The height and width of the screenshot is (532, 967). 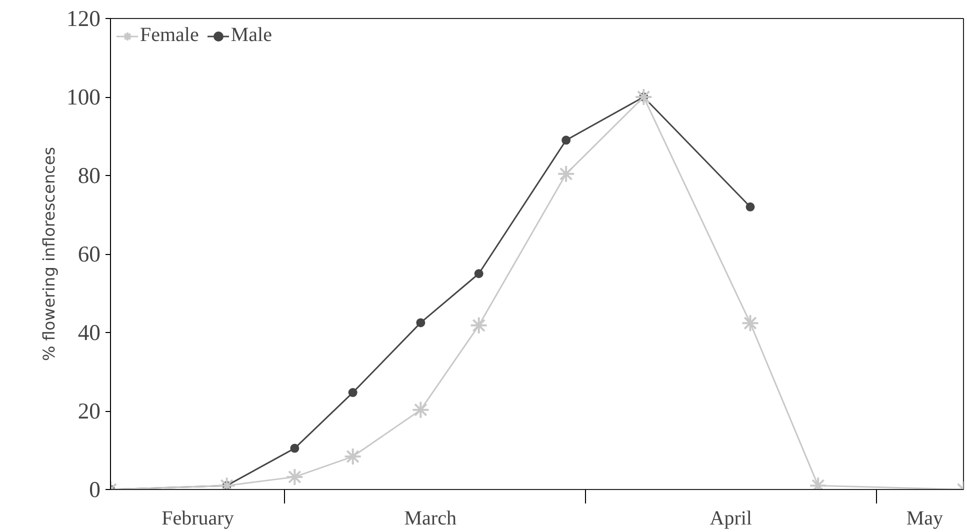 I want to click on x-tick-label: May, so click(x=925, y=519).